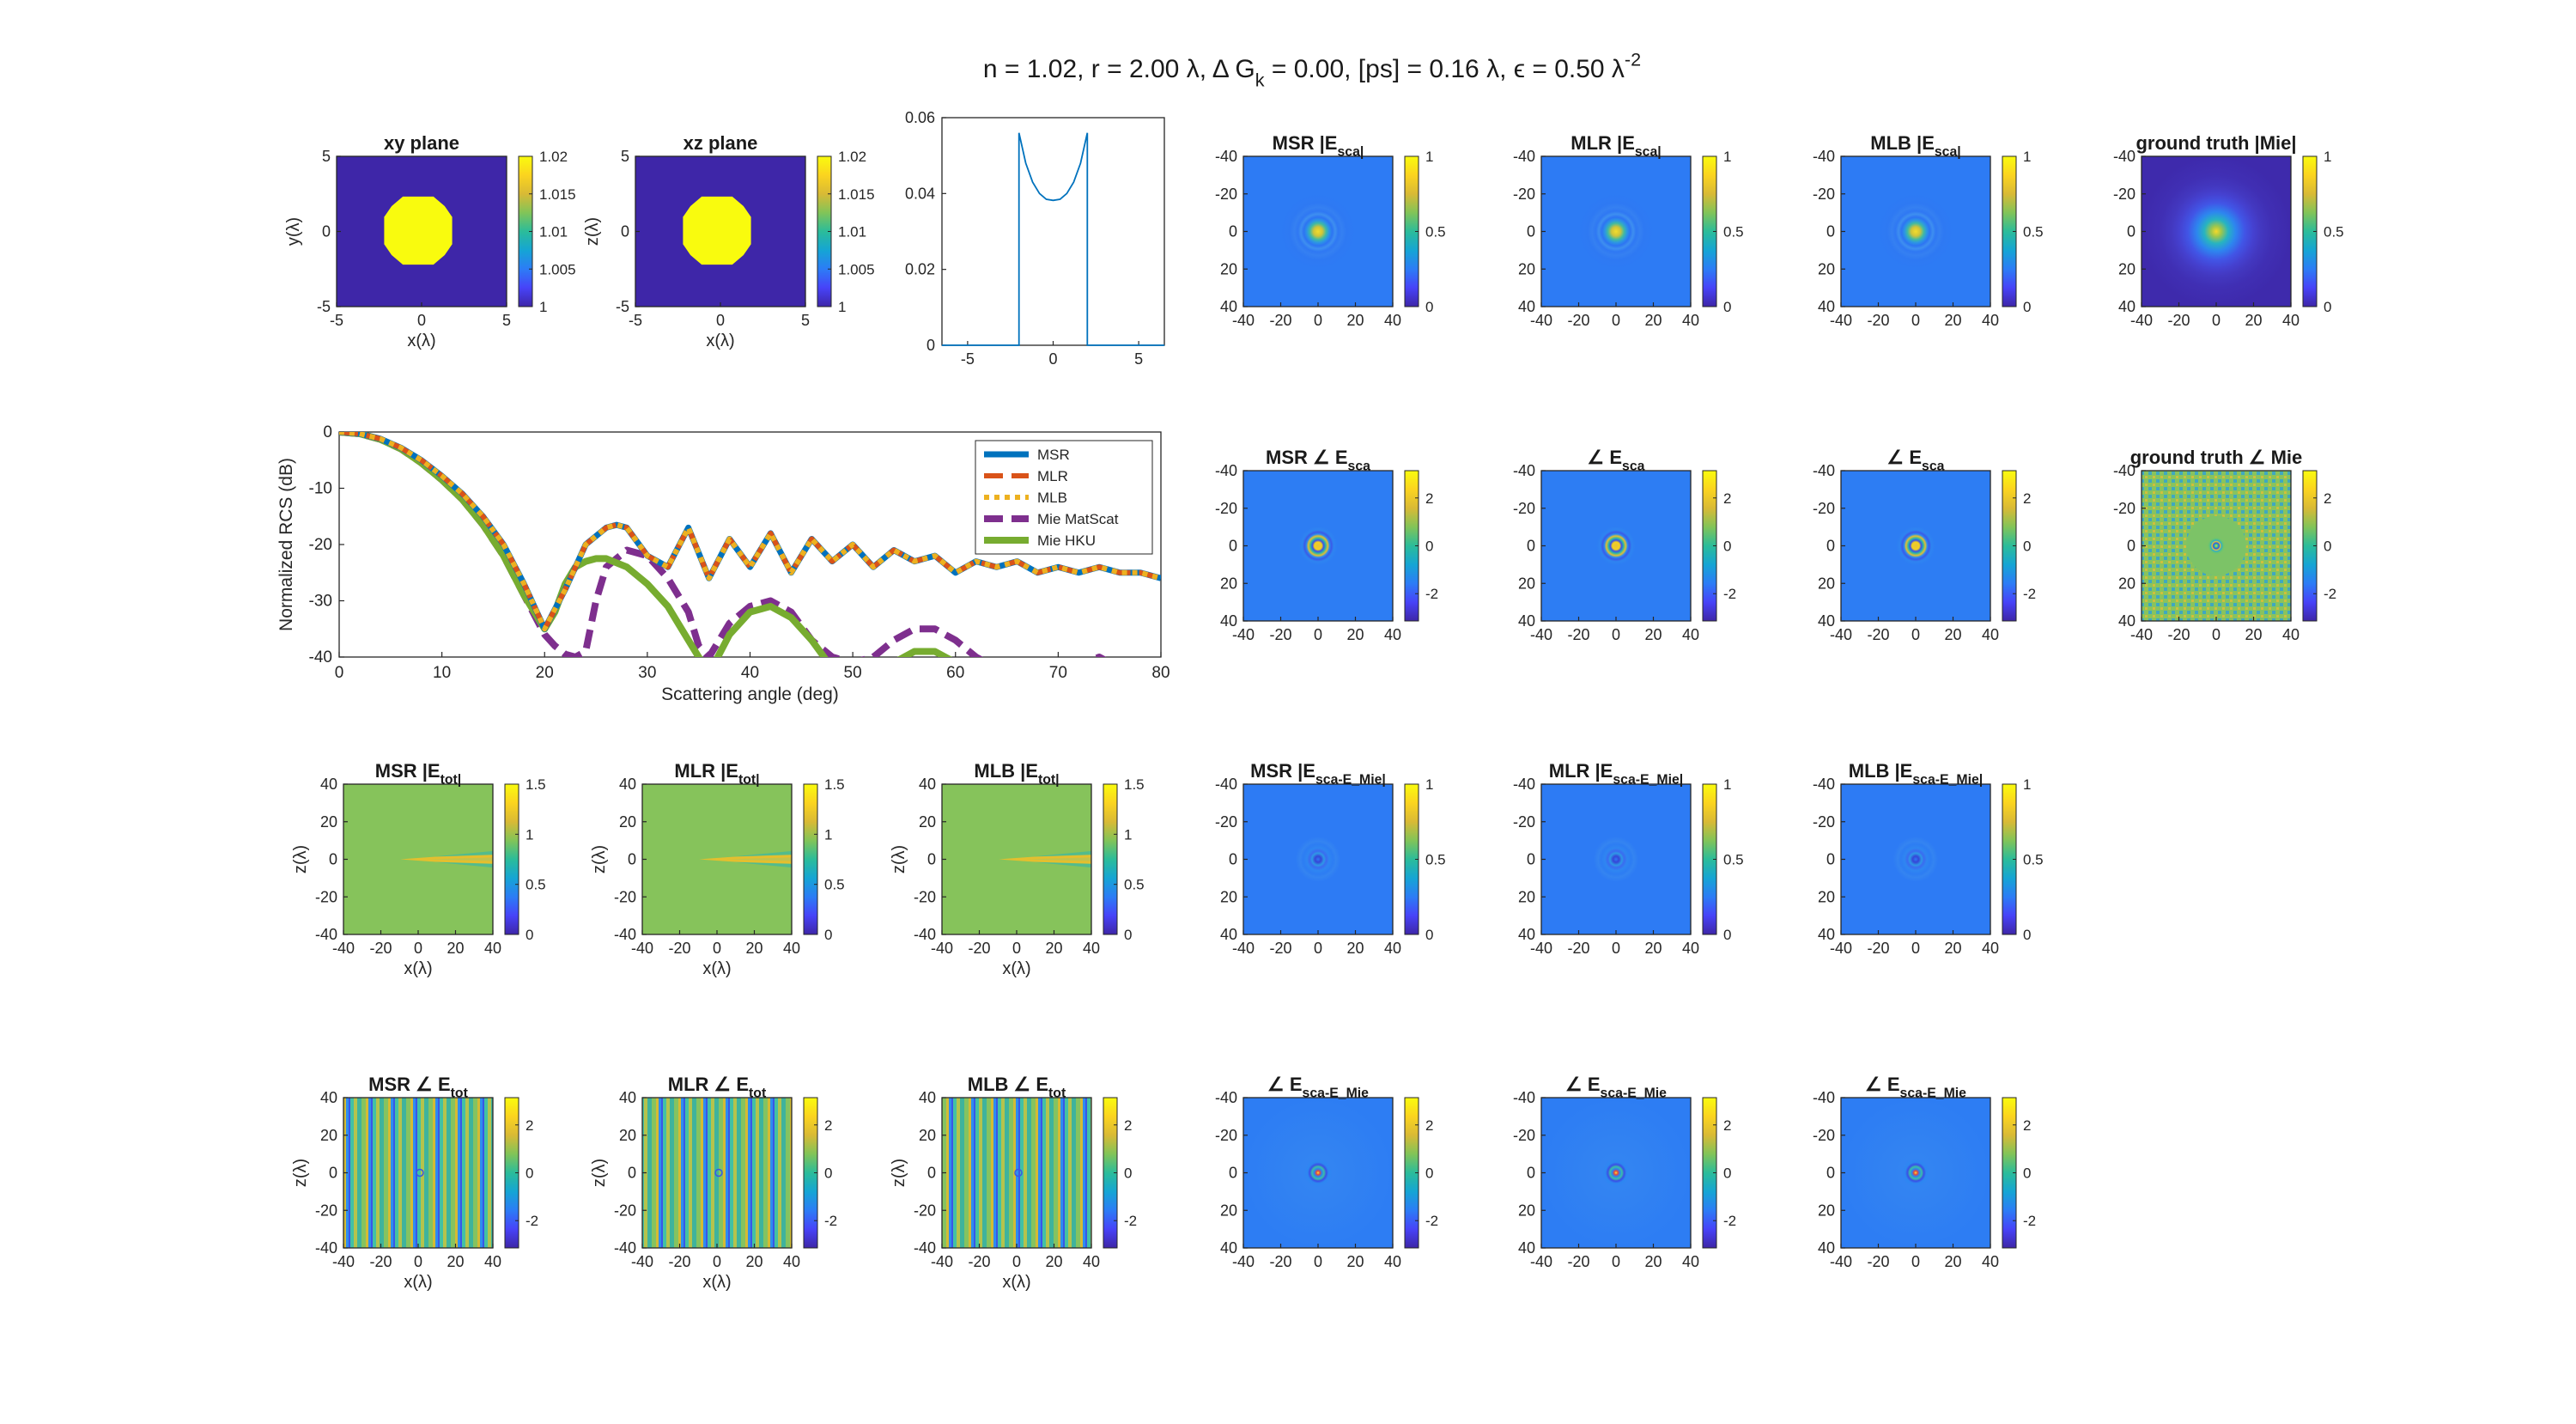 Image resolution: width=2576 pixels, height=1424 pixels. I want to click on mlr-ang-err-xtick-label: -20, so click(1578, 1261).